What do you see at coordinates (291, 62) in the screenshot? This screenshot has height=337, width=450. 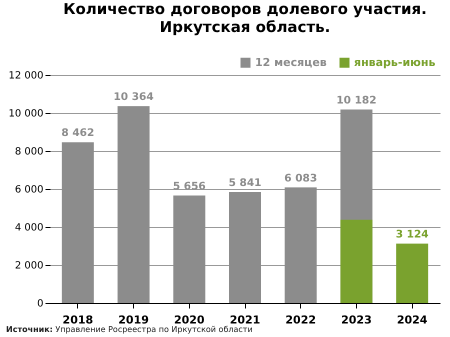 I see `legend-label: 12 месяцев` at bounding box center [291, 62].